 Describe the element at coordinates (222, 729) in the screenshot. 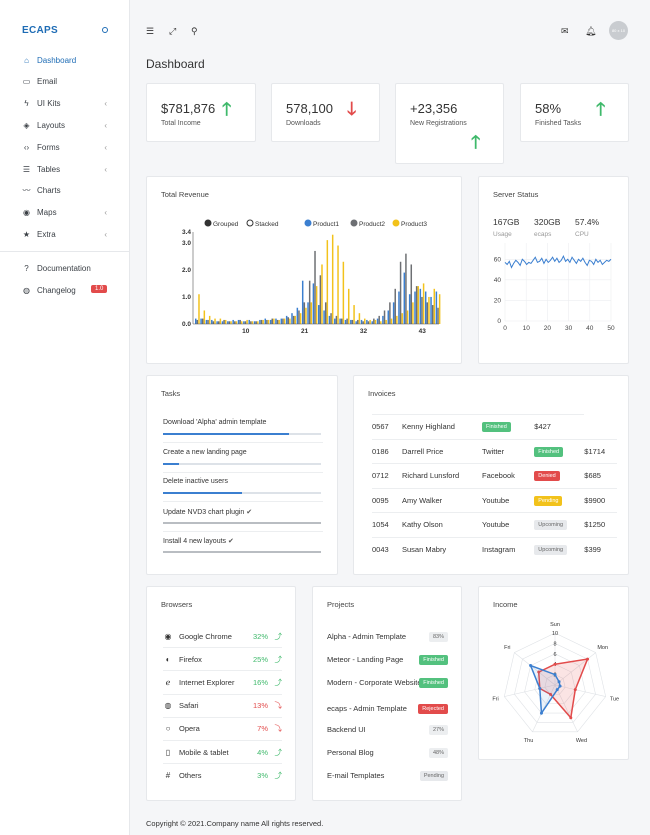

I see `list-item: ○ Opera 7% ⤵` at that location.